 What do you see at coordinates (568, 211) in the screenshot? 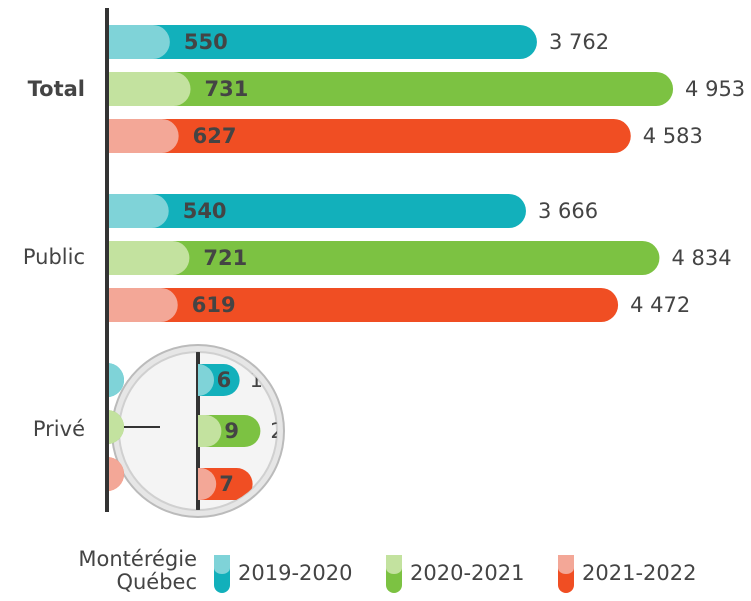
I see `value-label: 3 666` at bounding box center [568, 211].